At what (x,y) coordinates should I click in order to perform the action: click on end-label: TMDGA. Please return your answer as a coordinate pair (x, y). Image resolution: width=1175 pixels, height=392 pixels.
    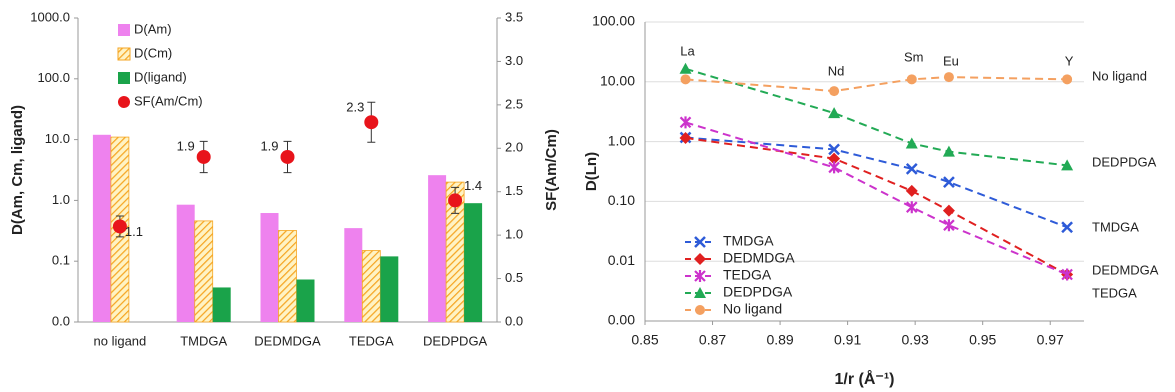
    Looking at the image, I should click on (1115, 226).